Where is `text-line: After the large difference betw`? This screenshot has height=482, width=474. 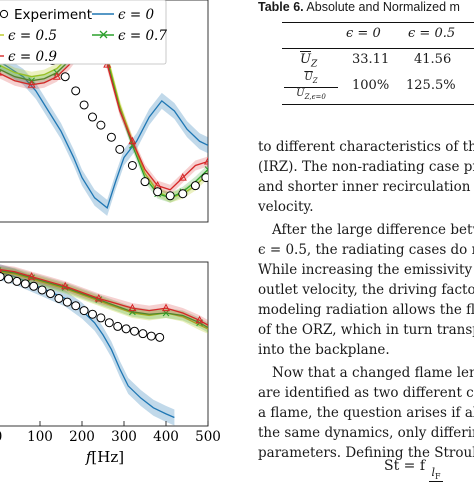 text-line: After the large difference betw is located at coordinates (373, 230).